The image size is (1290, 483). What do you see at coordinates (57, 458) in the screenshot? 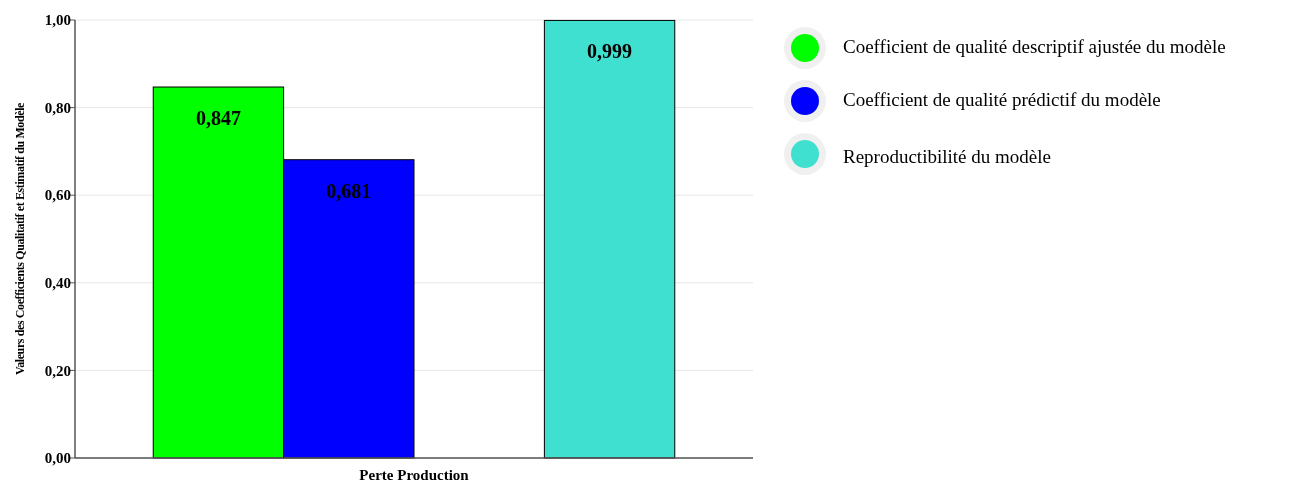
I see `y-tick-label: 0,00` at bounding box center [57, 458].